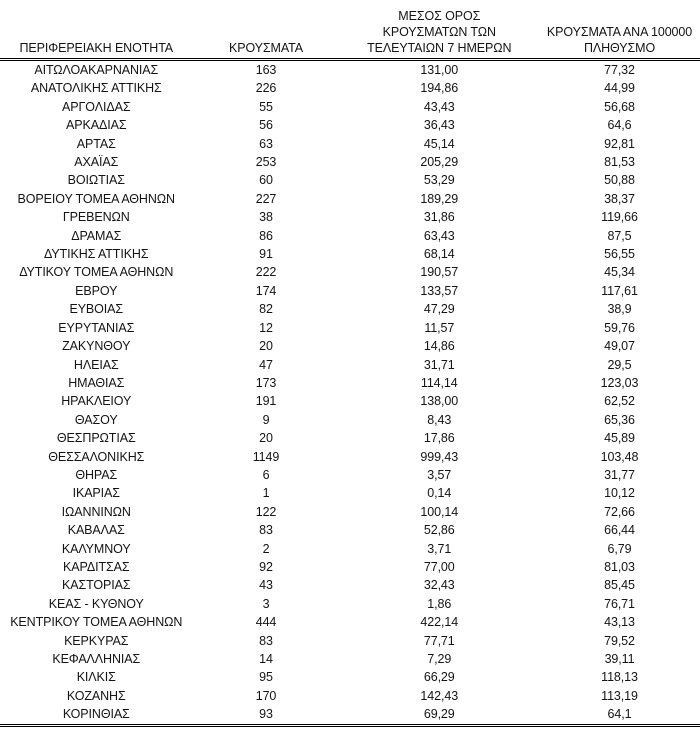  I want to click on table-row: ΚΕΡΚΥΡΑΣ 83 77,71 79,52, so click(350, 641).